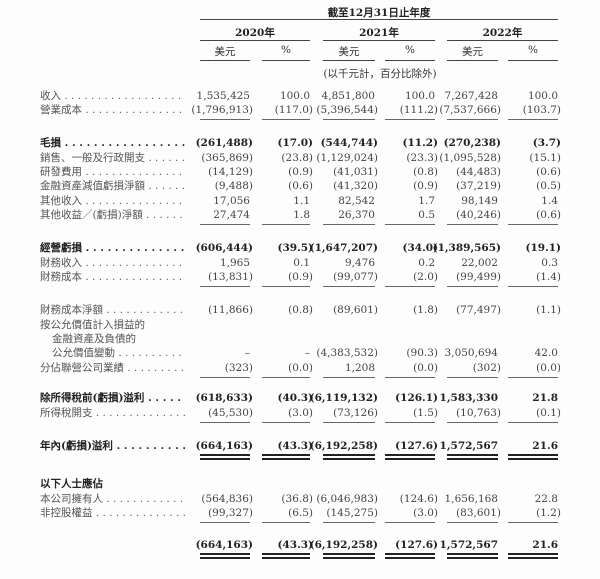 This screenshot has height=579, width=600. What do you see at coordinates (224, 143) in the screenshot?
I see `amount-cell: (261,488)` at bounding box center [224, 143].